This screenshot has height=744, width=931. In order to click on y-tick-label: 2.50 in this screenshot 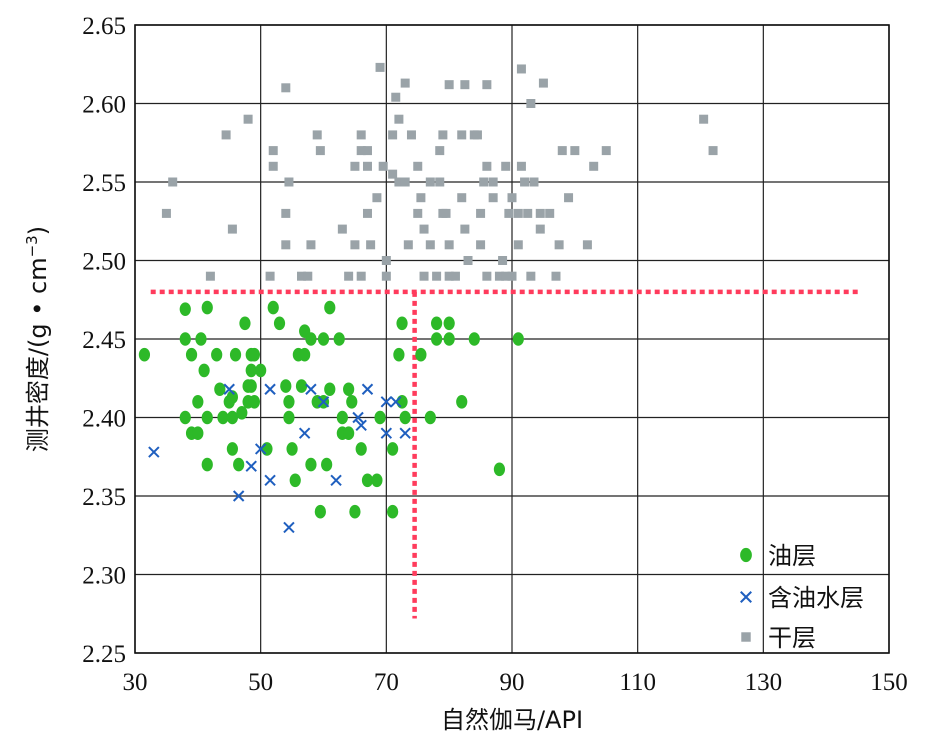, I will do `click(104, 262)`.